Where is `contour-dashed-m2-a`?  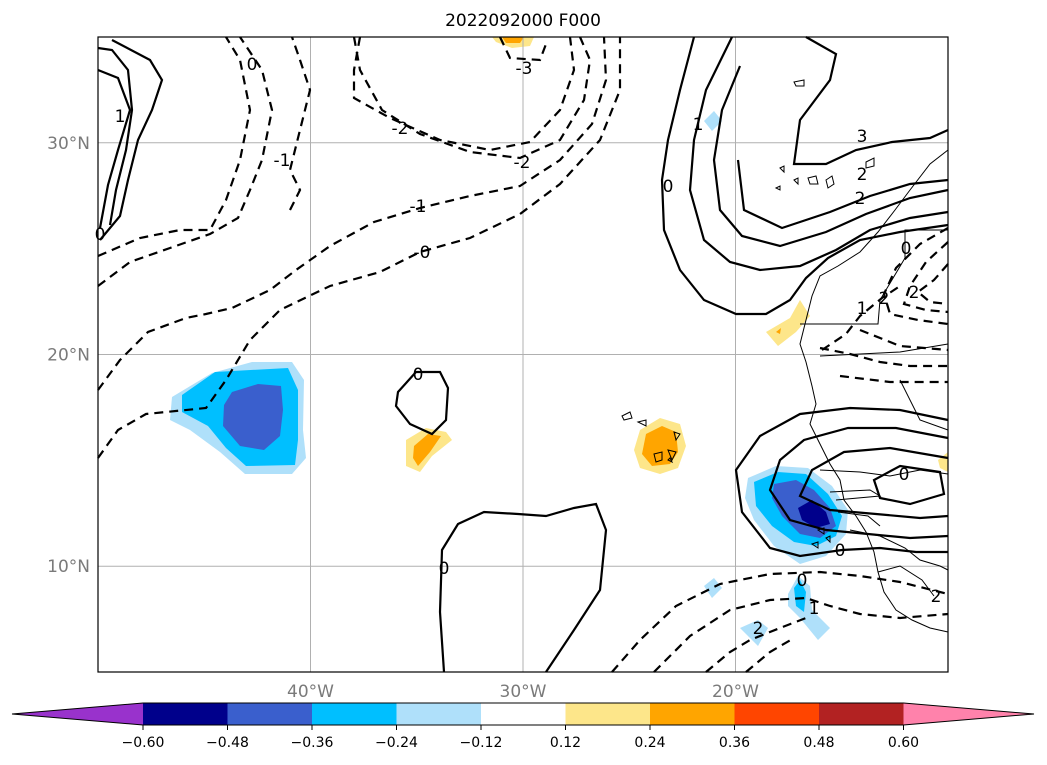 contour-dashed-m2-a is located at coordinates (185, 161).